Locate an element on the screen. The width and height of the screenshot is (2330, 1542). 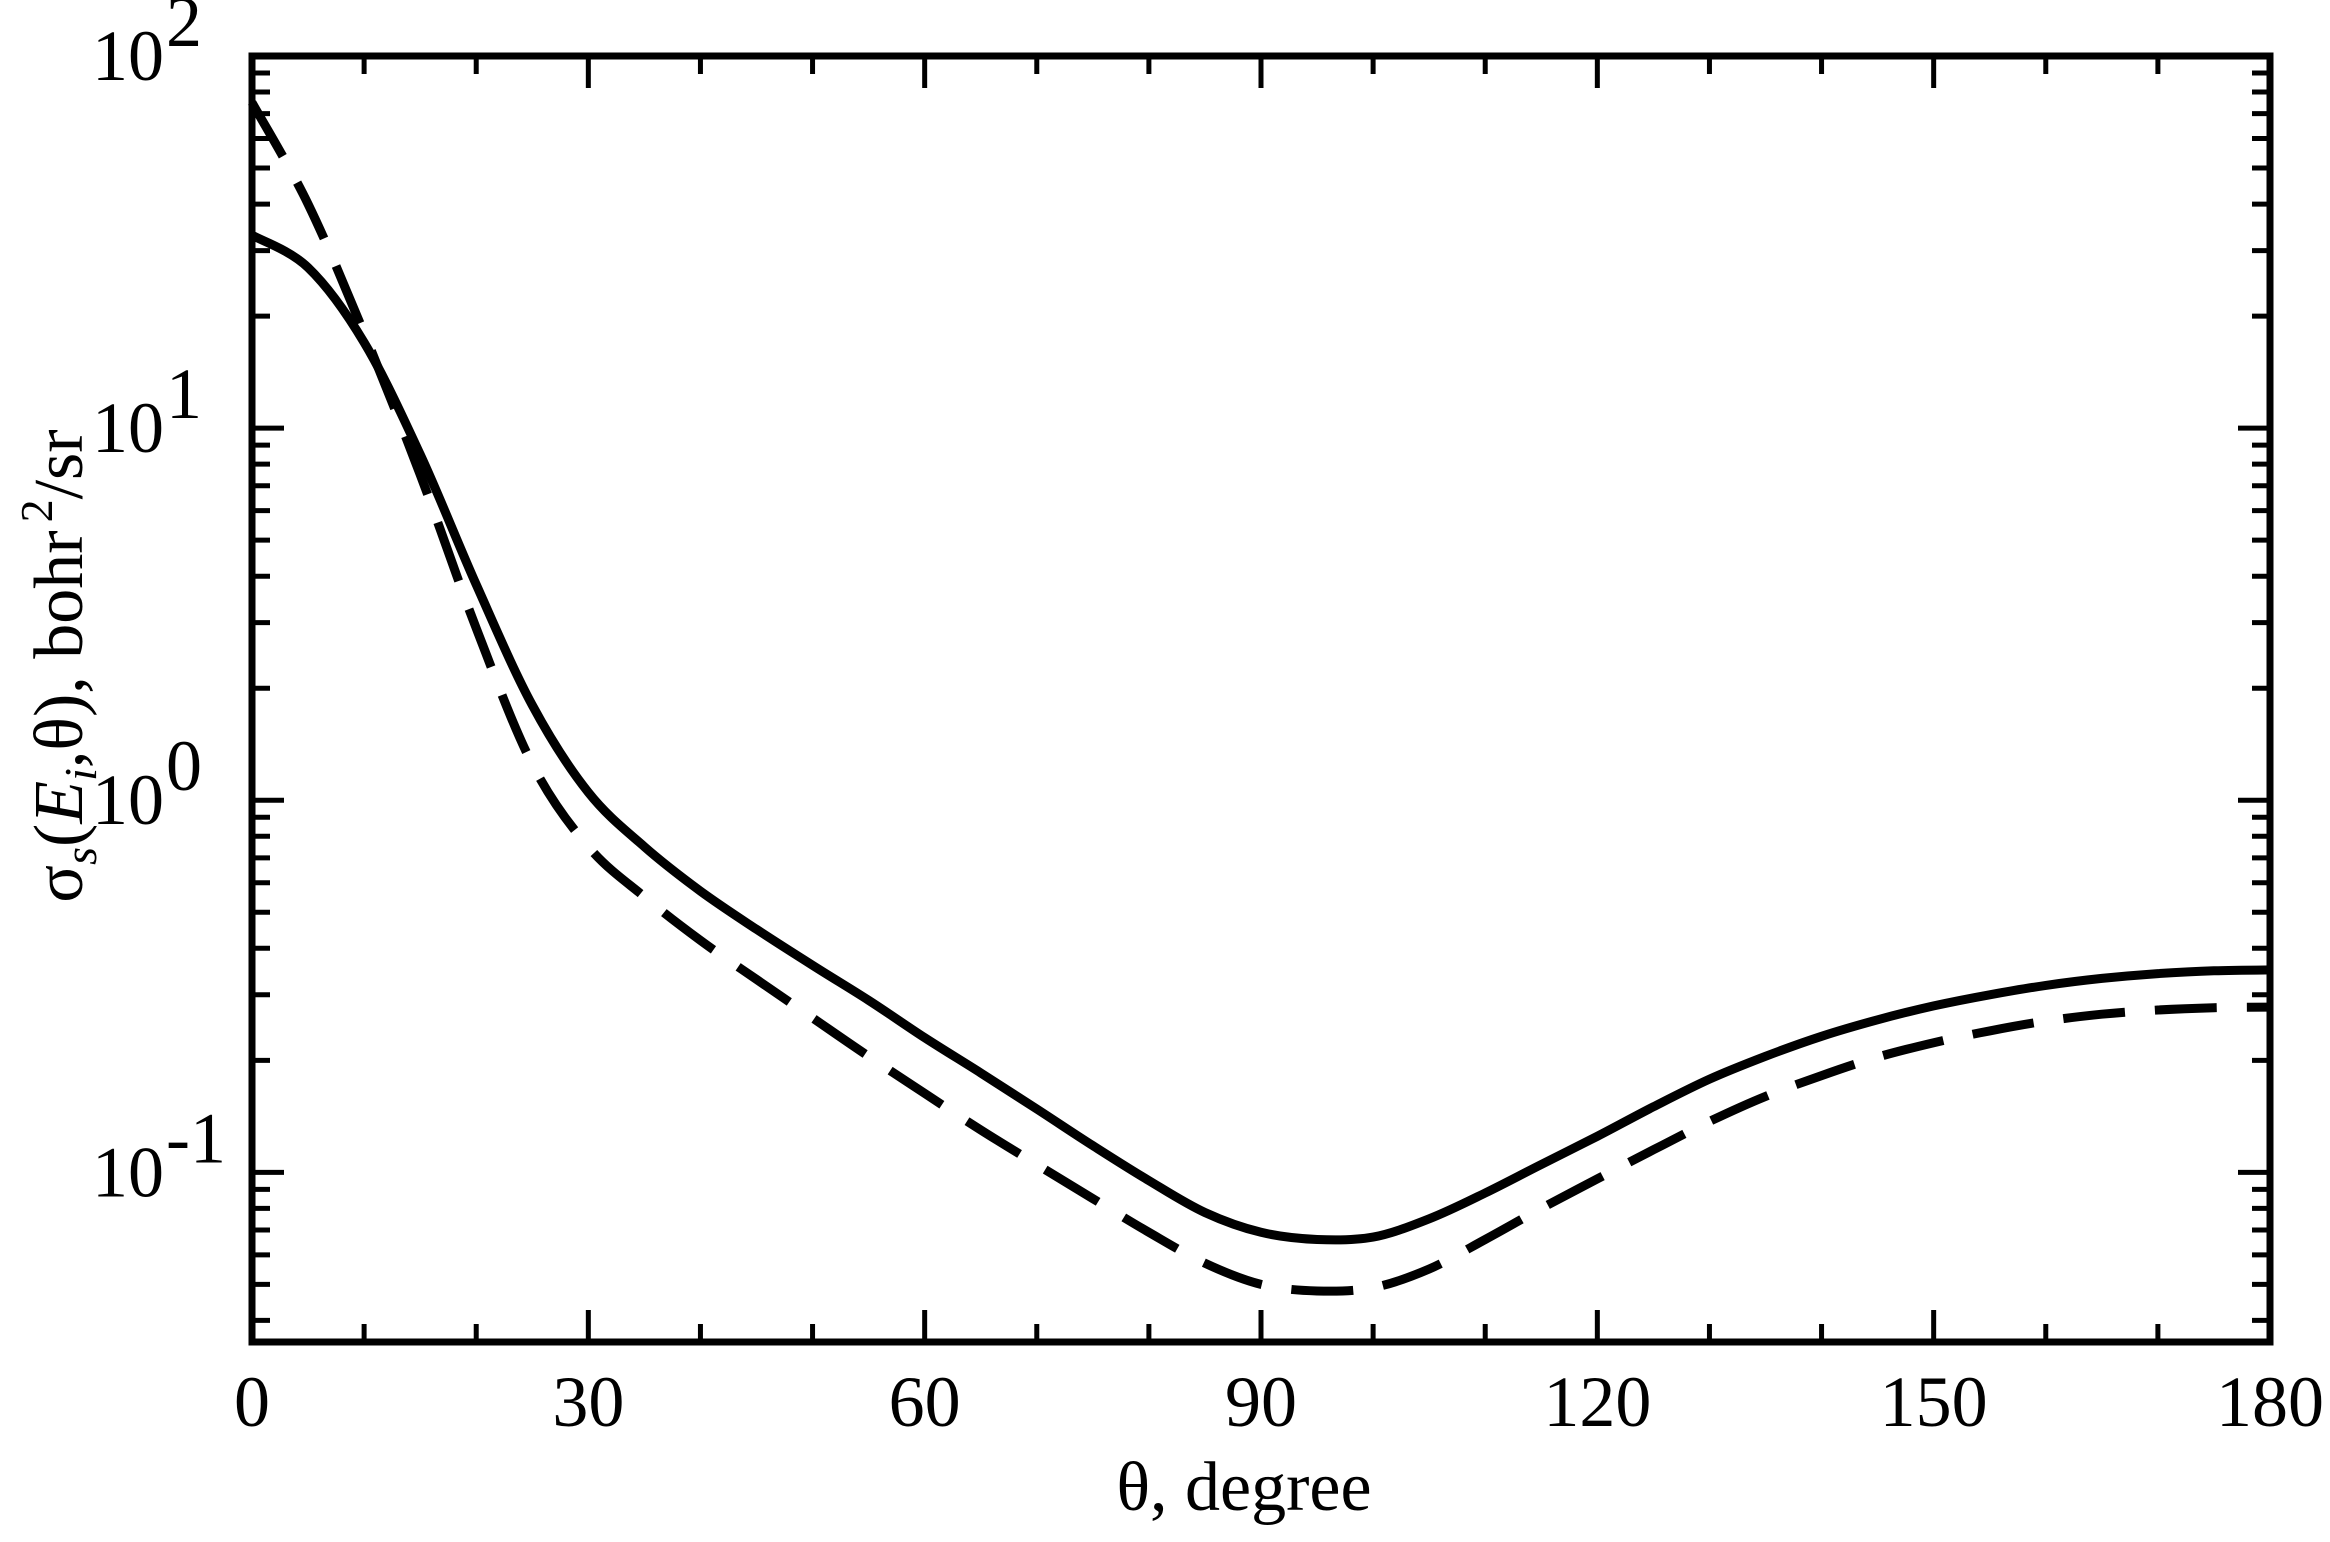
y-tick-exponent: 2 is located at coordinates (184, 31).